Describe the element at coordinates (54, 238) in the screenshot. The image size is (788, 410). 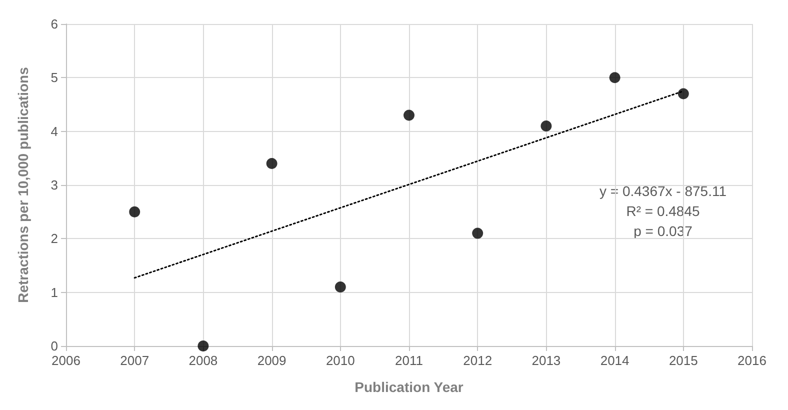
I see `y-tick-label: 2` at that location.